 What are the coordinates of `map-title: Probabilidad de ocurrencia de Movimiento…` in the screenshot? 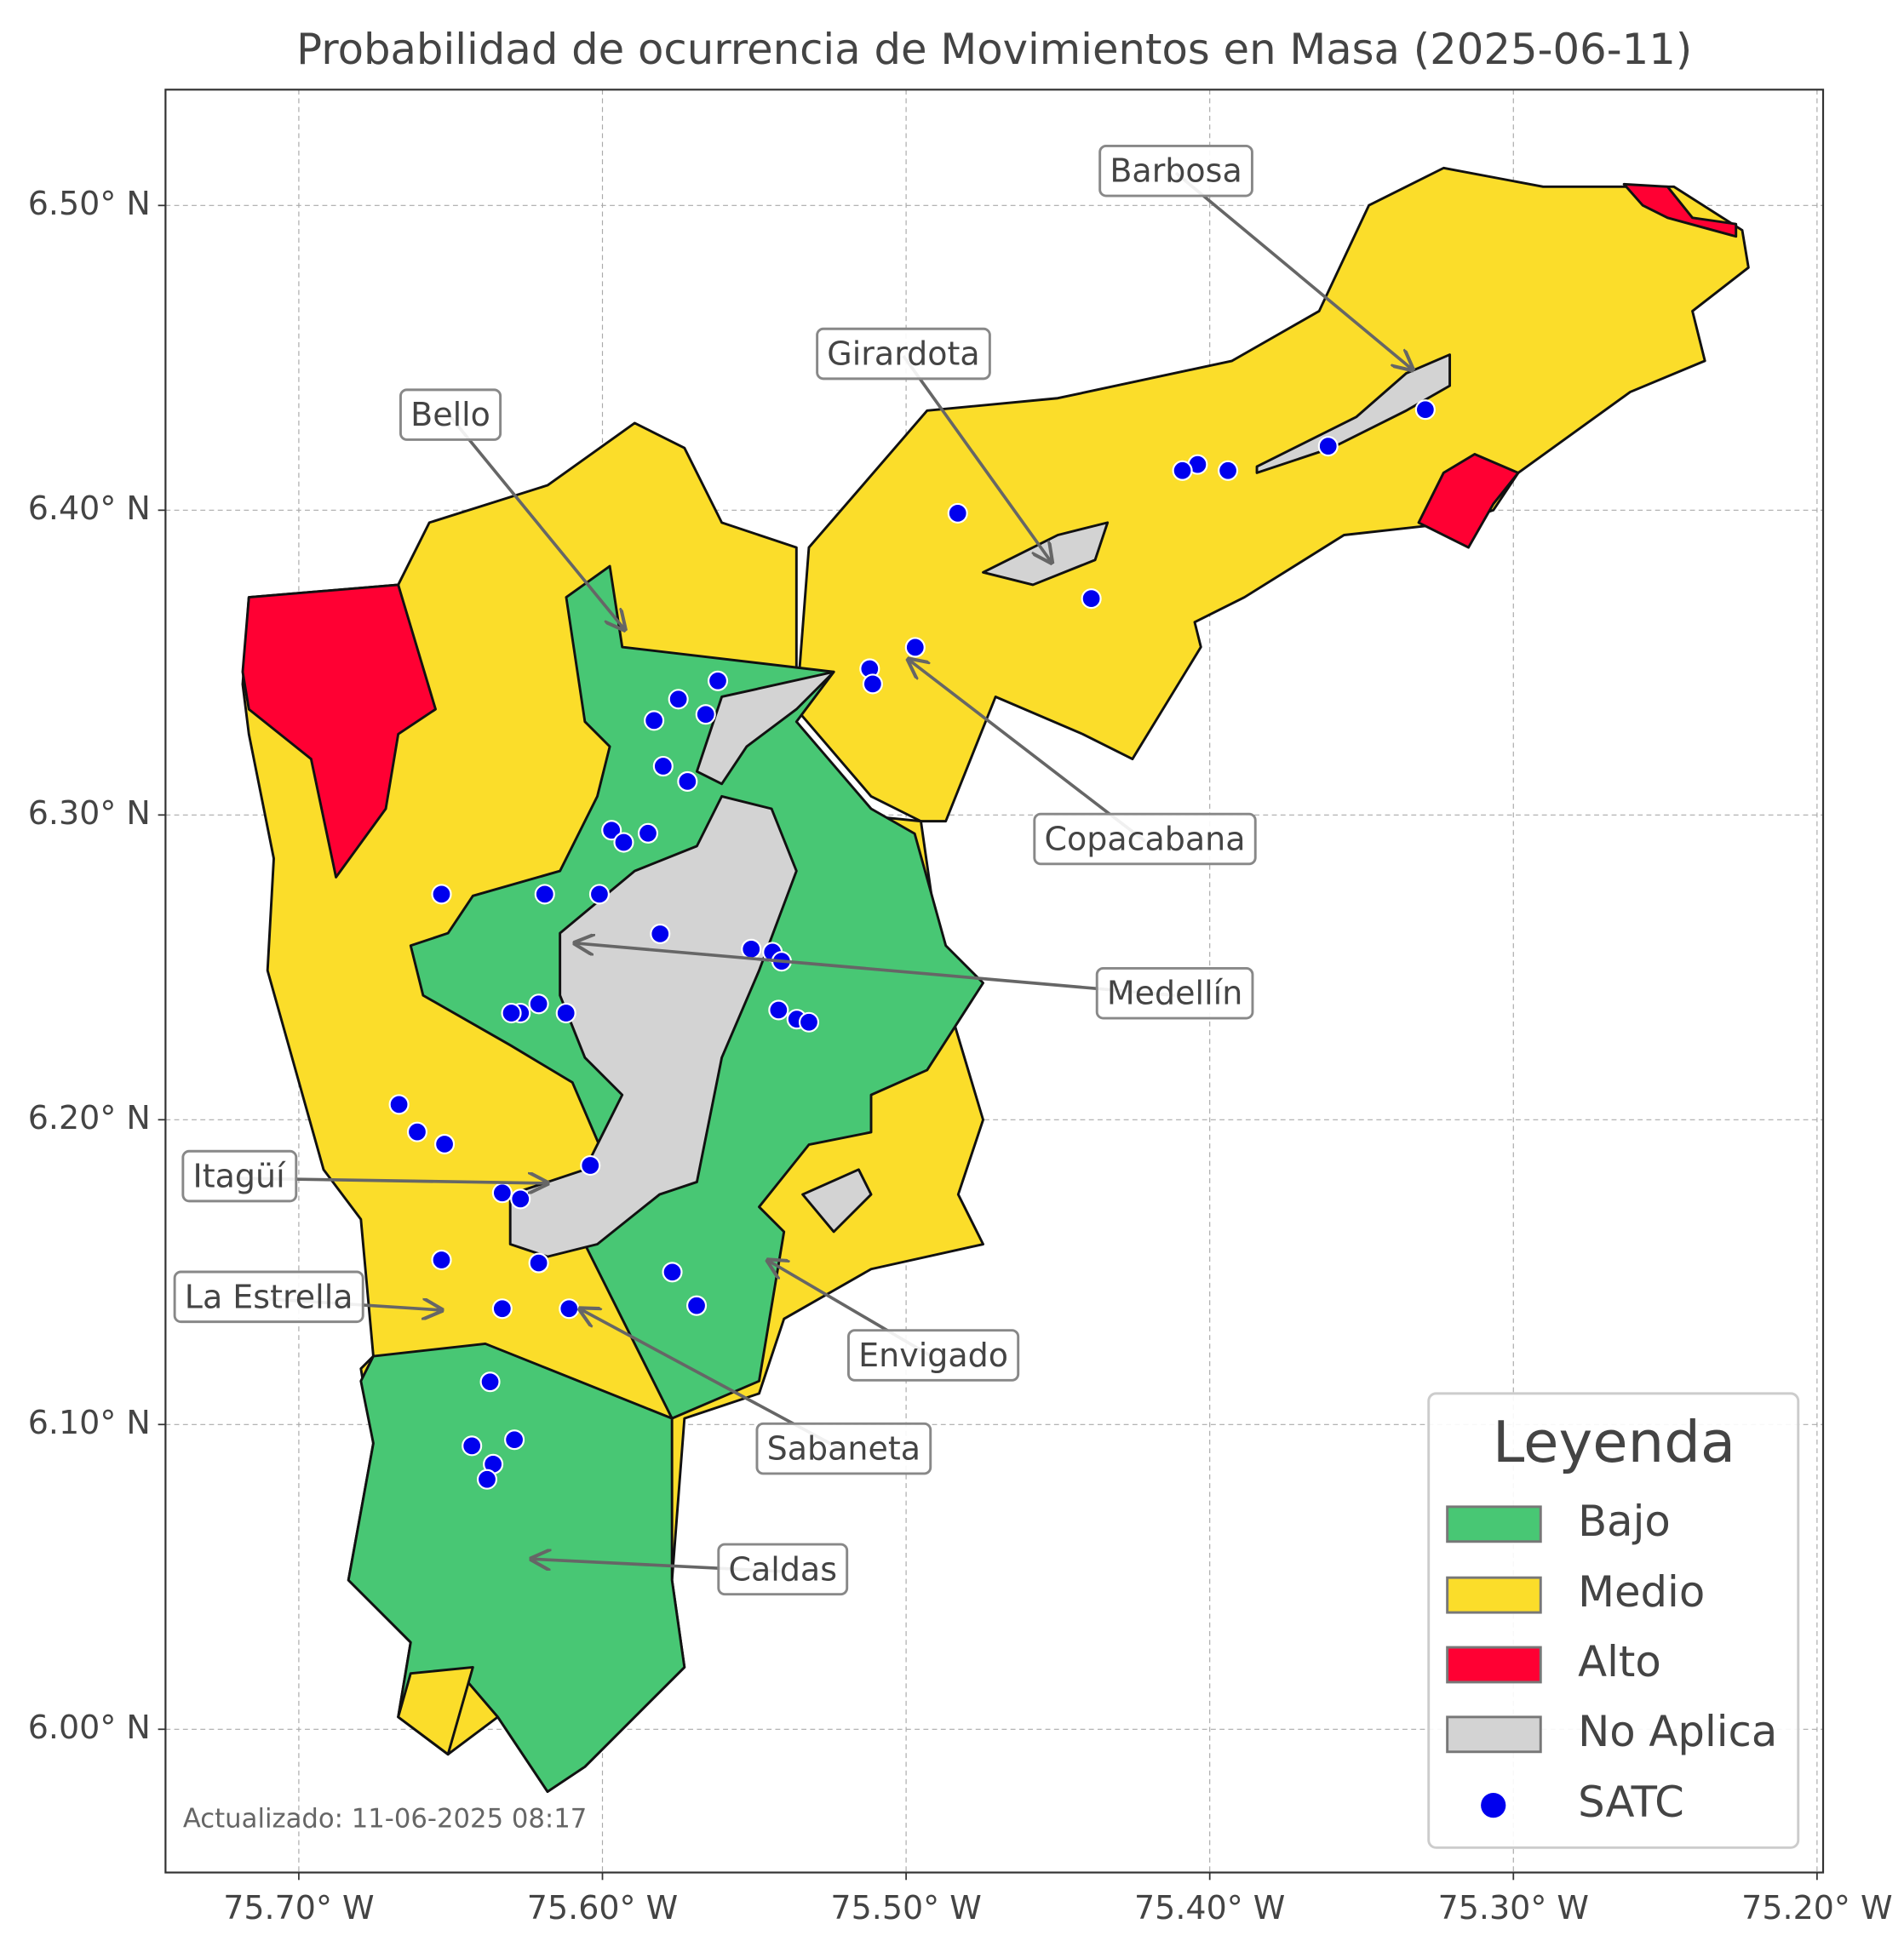 It's located at (994, 49).